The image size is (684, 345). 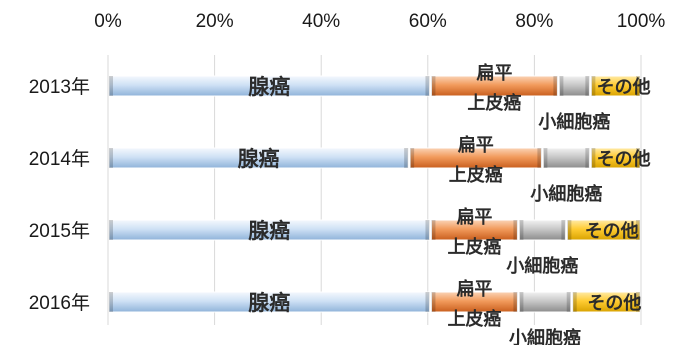 What do you see at coordinates (108, 21) in the screenshot?
I see `x-tick-label: 0%` at bounding box center [108, 21].